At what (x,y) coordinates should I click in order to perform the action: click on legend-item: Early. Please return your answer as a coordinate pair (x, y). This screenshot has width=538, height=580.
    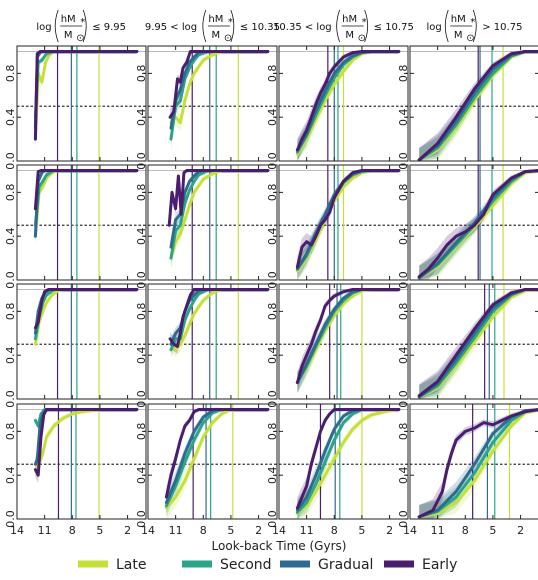
    Looking at the image, I should click on (420, 565).